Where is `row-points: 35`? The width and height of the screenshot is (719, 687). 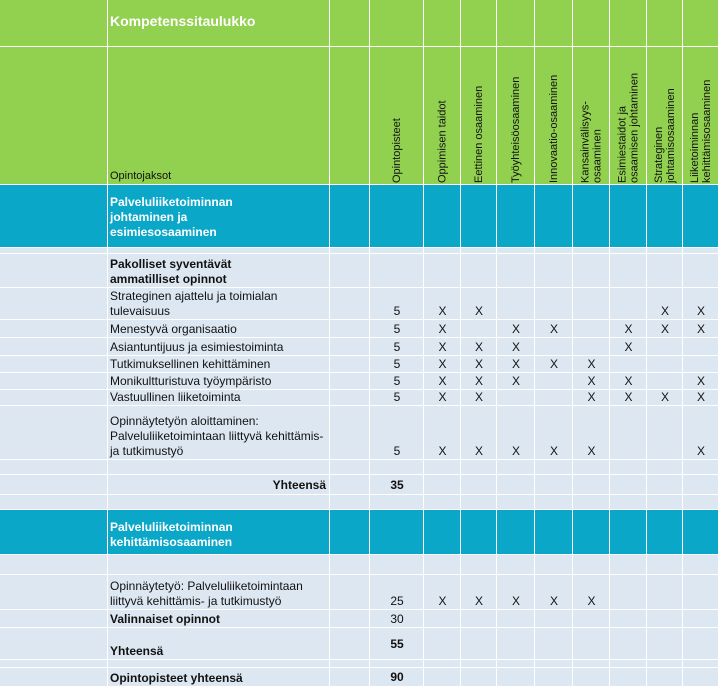
row-points: 35 is located at coordinates (397, 484).